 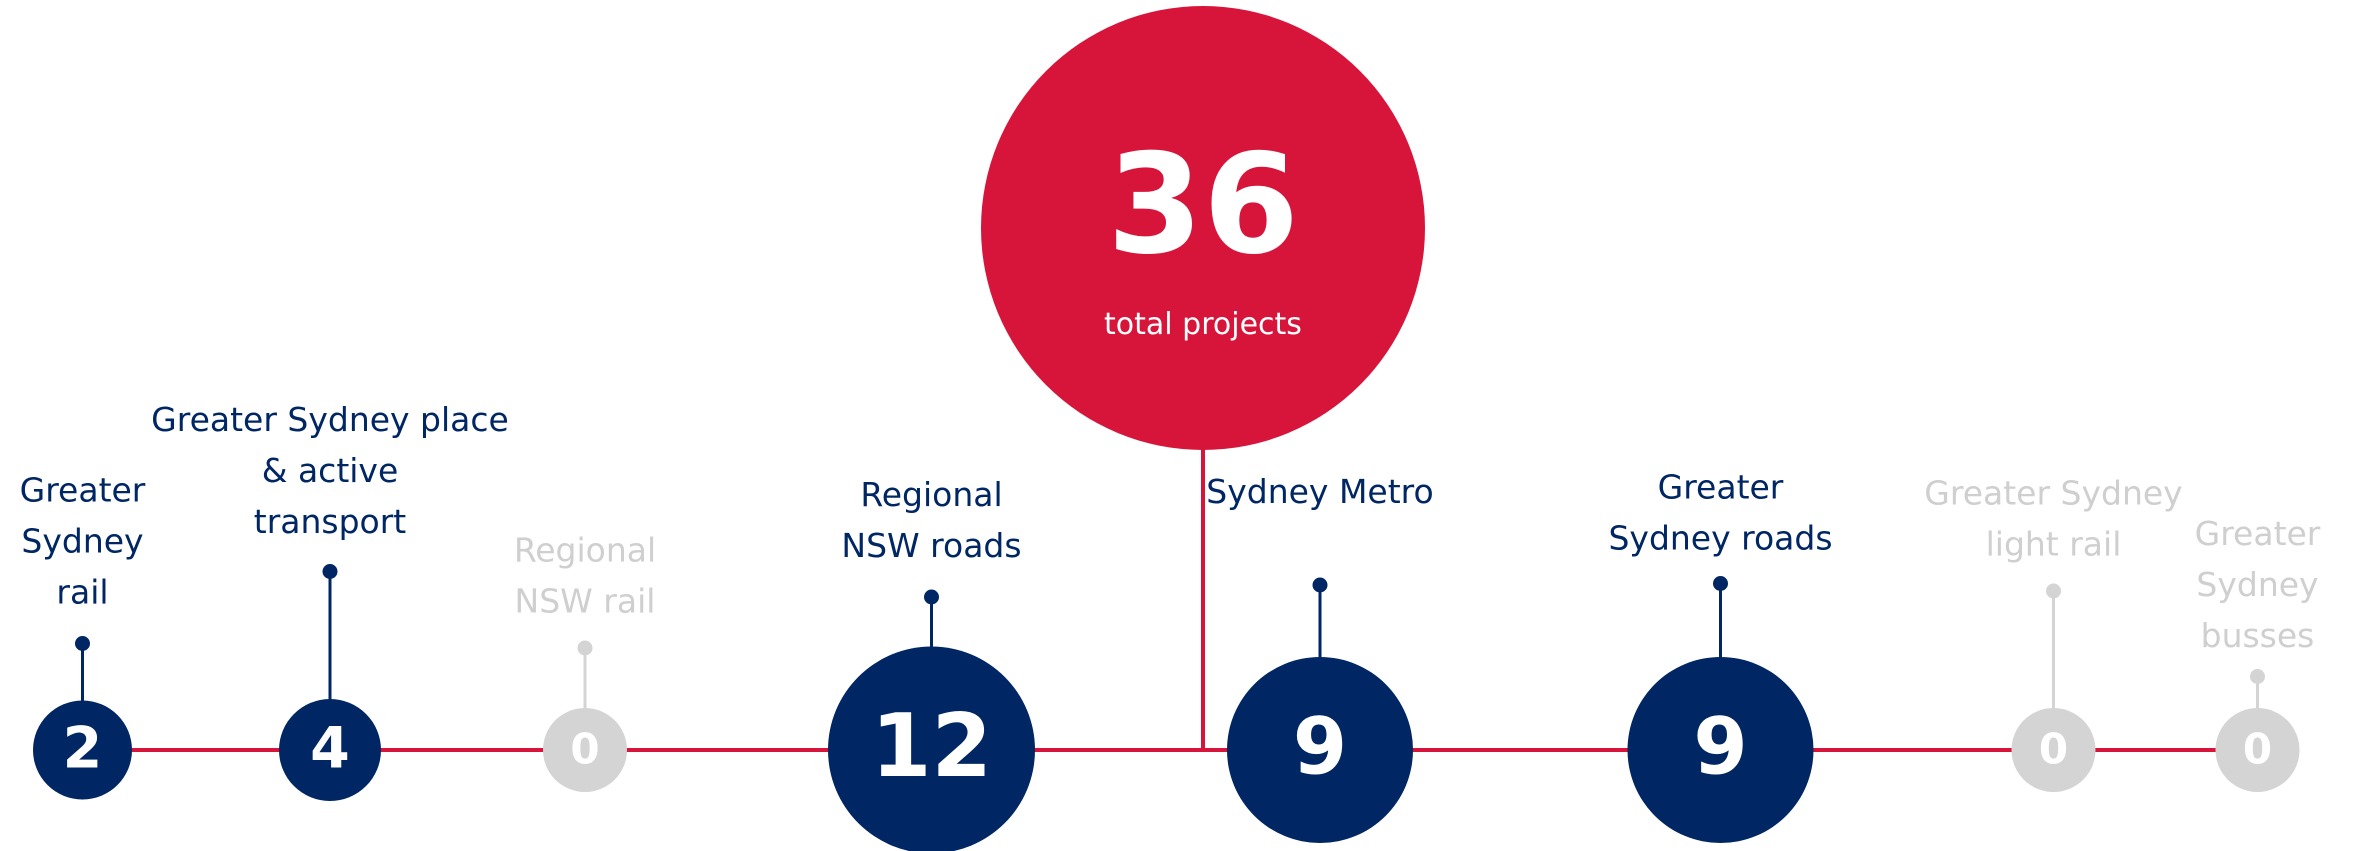 I want to click on total-value: 36, so click(x=1203, y=204).